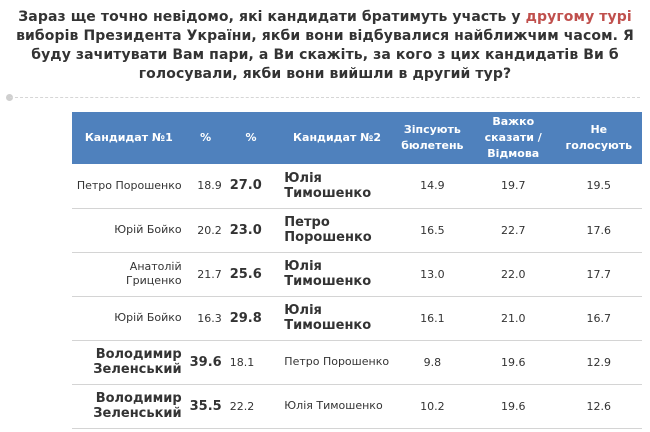  What do you see at coordinates (245, 318) in the screenshot?
I see `pct2-cell: 29.8` at bounding box center [245, 318].